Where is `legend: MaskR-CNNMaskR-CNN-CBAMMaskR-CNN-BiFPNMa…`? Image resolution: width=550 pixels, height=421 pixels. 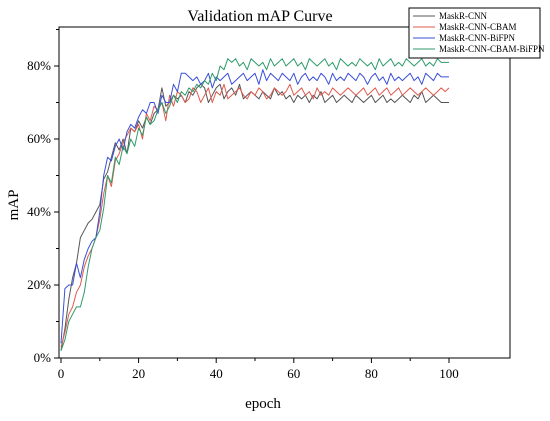
legend: MaskR-CNNMaskR-CNN-CBAMMaskR-CNN-BiFPNMa… is located at coordinates (476, 33).